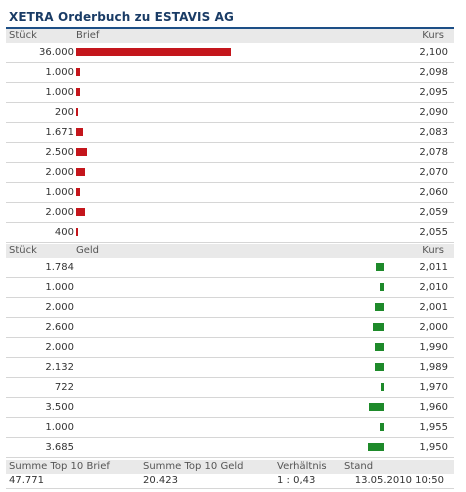 The height and width of the screenshot is (492, 466). What do you see at coordinates (230, 268) in the screenshot?
I see `bid-row: 1.784 2,011` at bounding box center [230, 268].